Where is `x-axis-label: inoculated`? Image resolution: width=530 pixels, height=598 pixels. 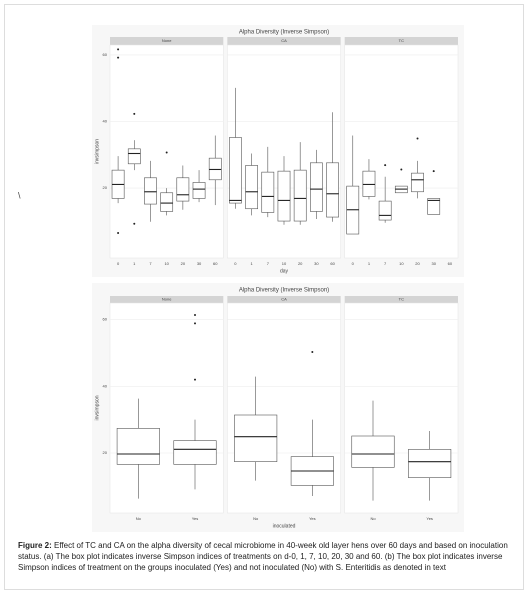
x-axis-label: inoculated is located at coordinates (284, 526).